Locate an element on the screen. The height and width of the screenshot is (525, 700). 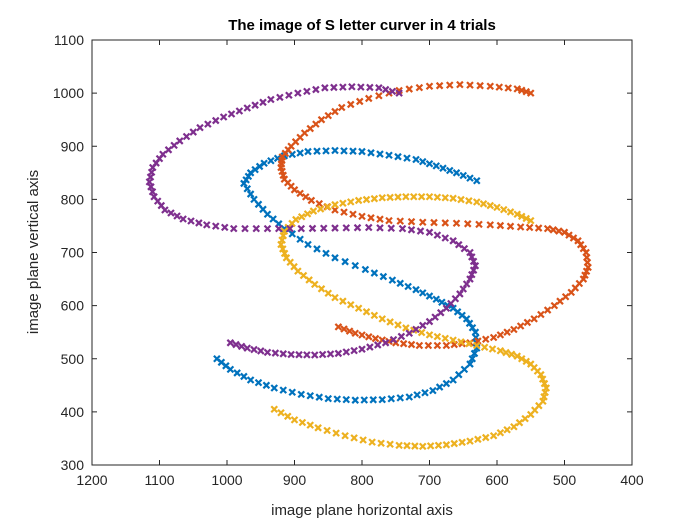
y-tick-label: 800 is located at coordinates (73, 199).